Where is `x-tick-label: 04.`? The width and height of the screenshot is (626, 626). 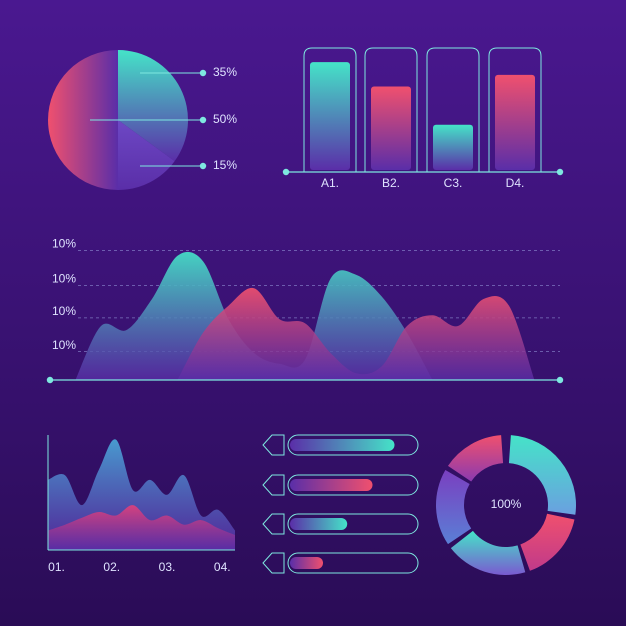
x-tick-label: 04. is located at coordinates (222, 567).